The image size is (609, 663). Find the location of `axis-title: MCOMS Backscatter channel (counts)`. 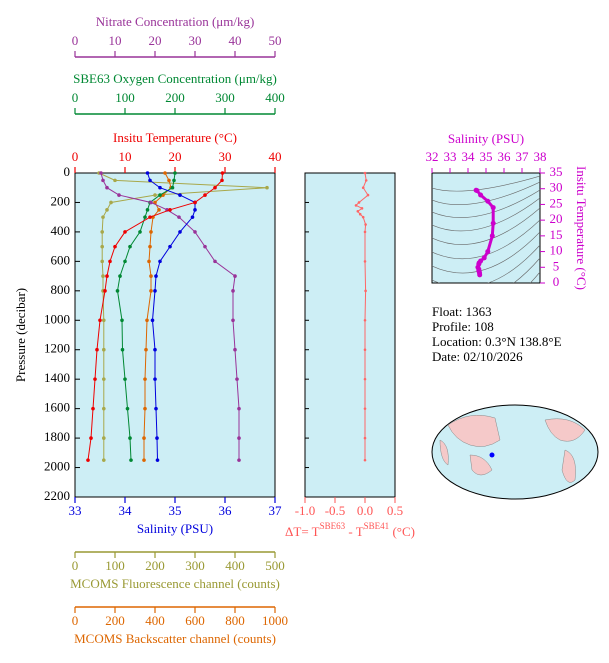

axis-title: MCOMS Backscatter channel (counts) is located at coordinates (175, 638).